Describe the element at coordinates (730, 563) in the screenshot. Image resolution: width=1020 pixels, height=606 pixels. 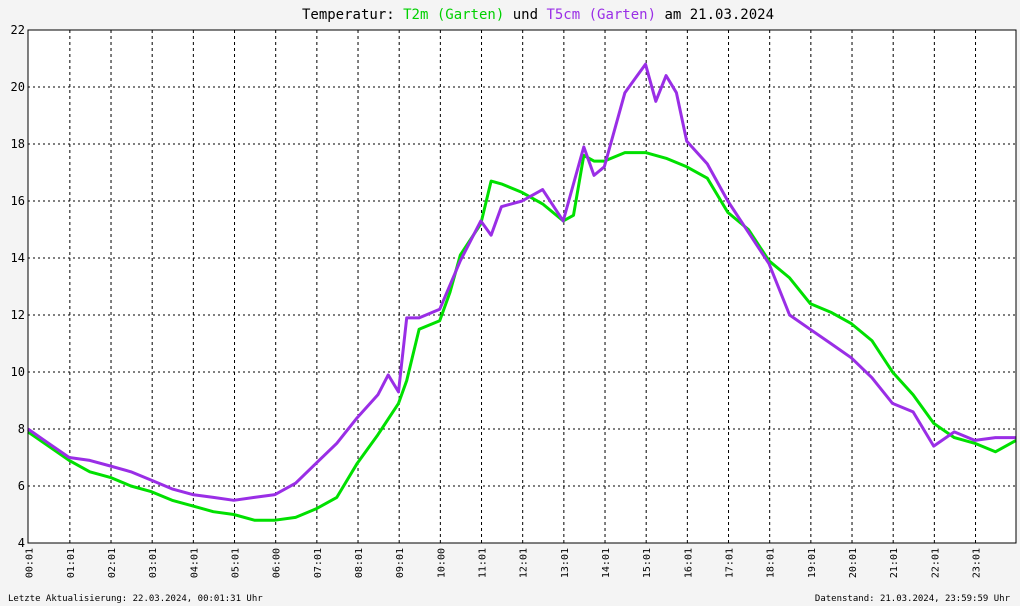
I see `x-tick-label: 17:01` at that location.